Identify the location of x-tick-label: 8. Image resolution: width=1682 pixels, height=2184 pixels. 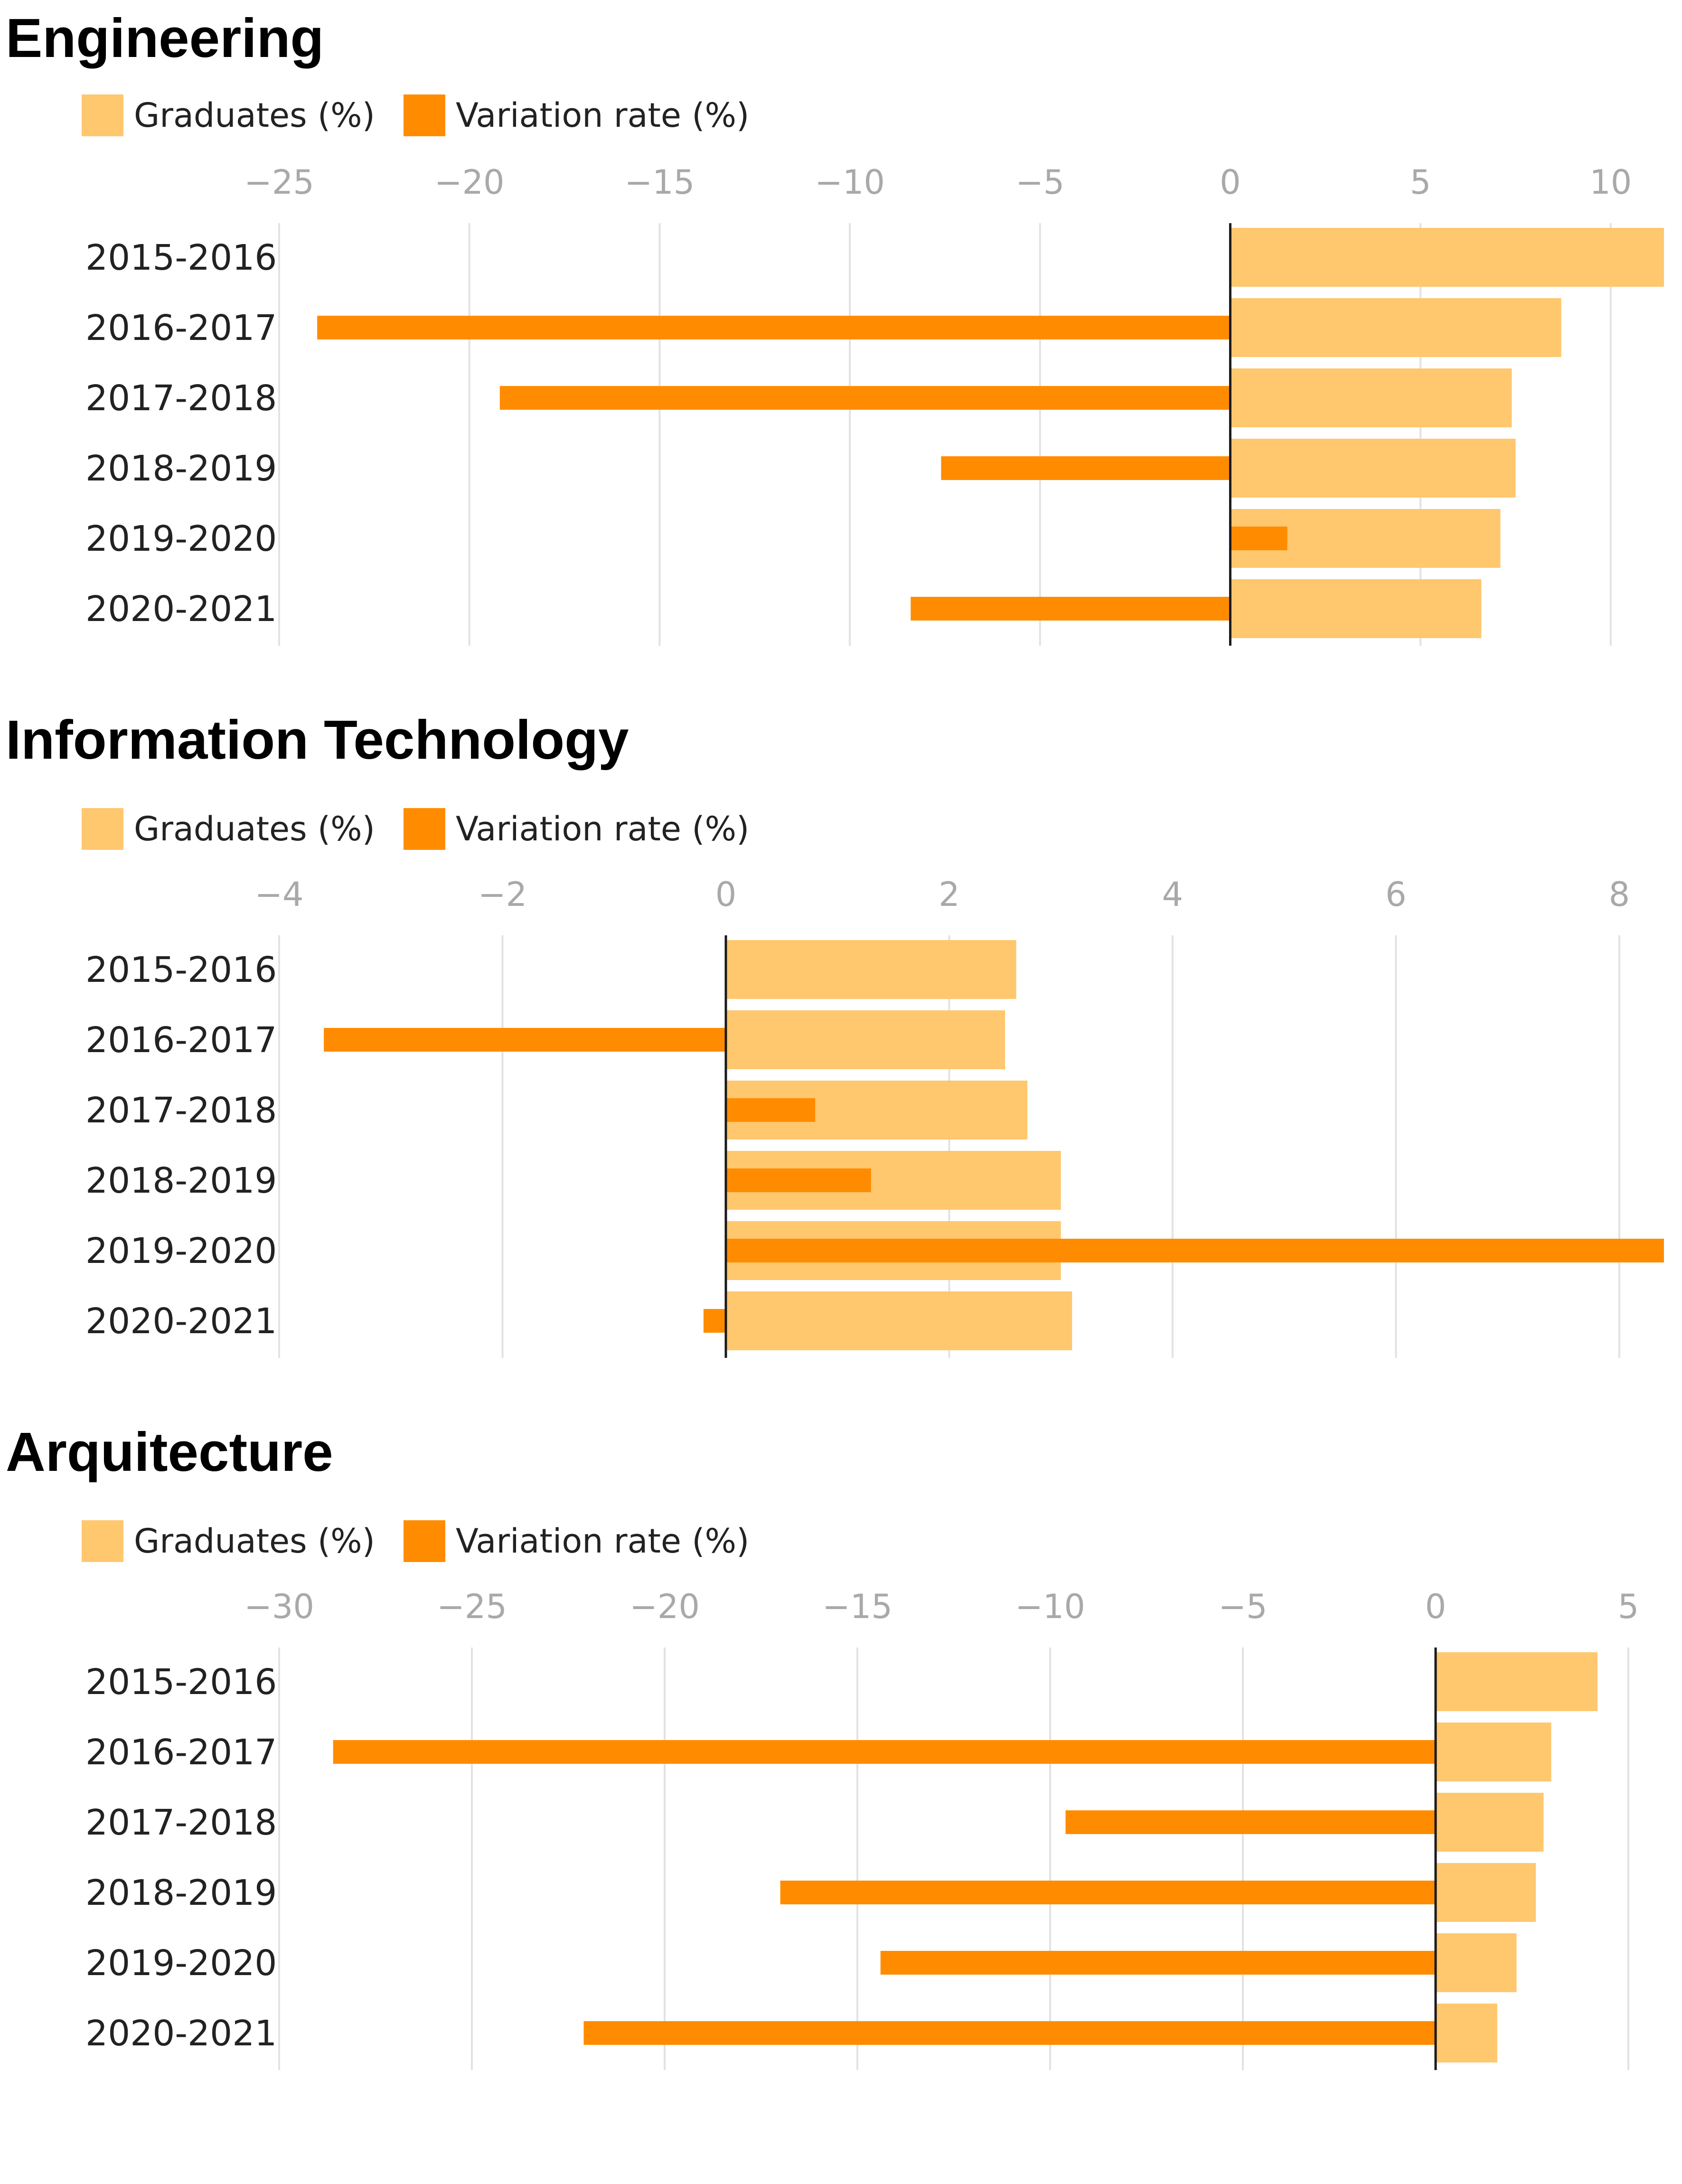
(1619, 896).